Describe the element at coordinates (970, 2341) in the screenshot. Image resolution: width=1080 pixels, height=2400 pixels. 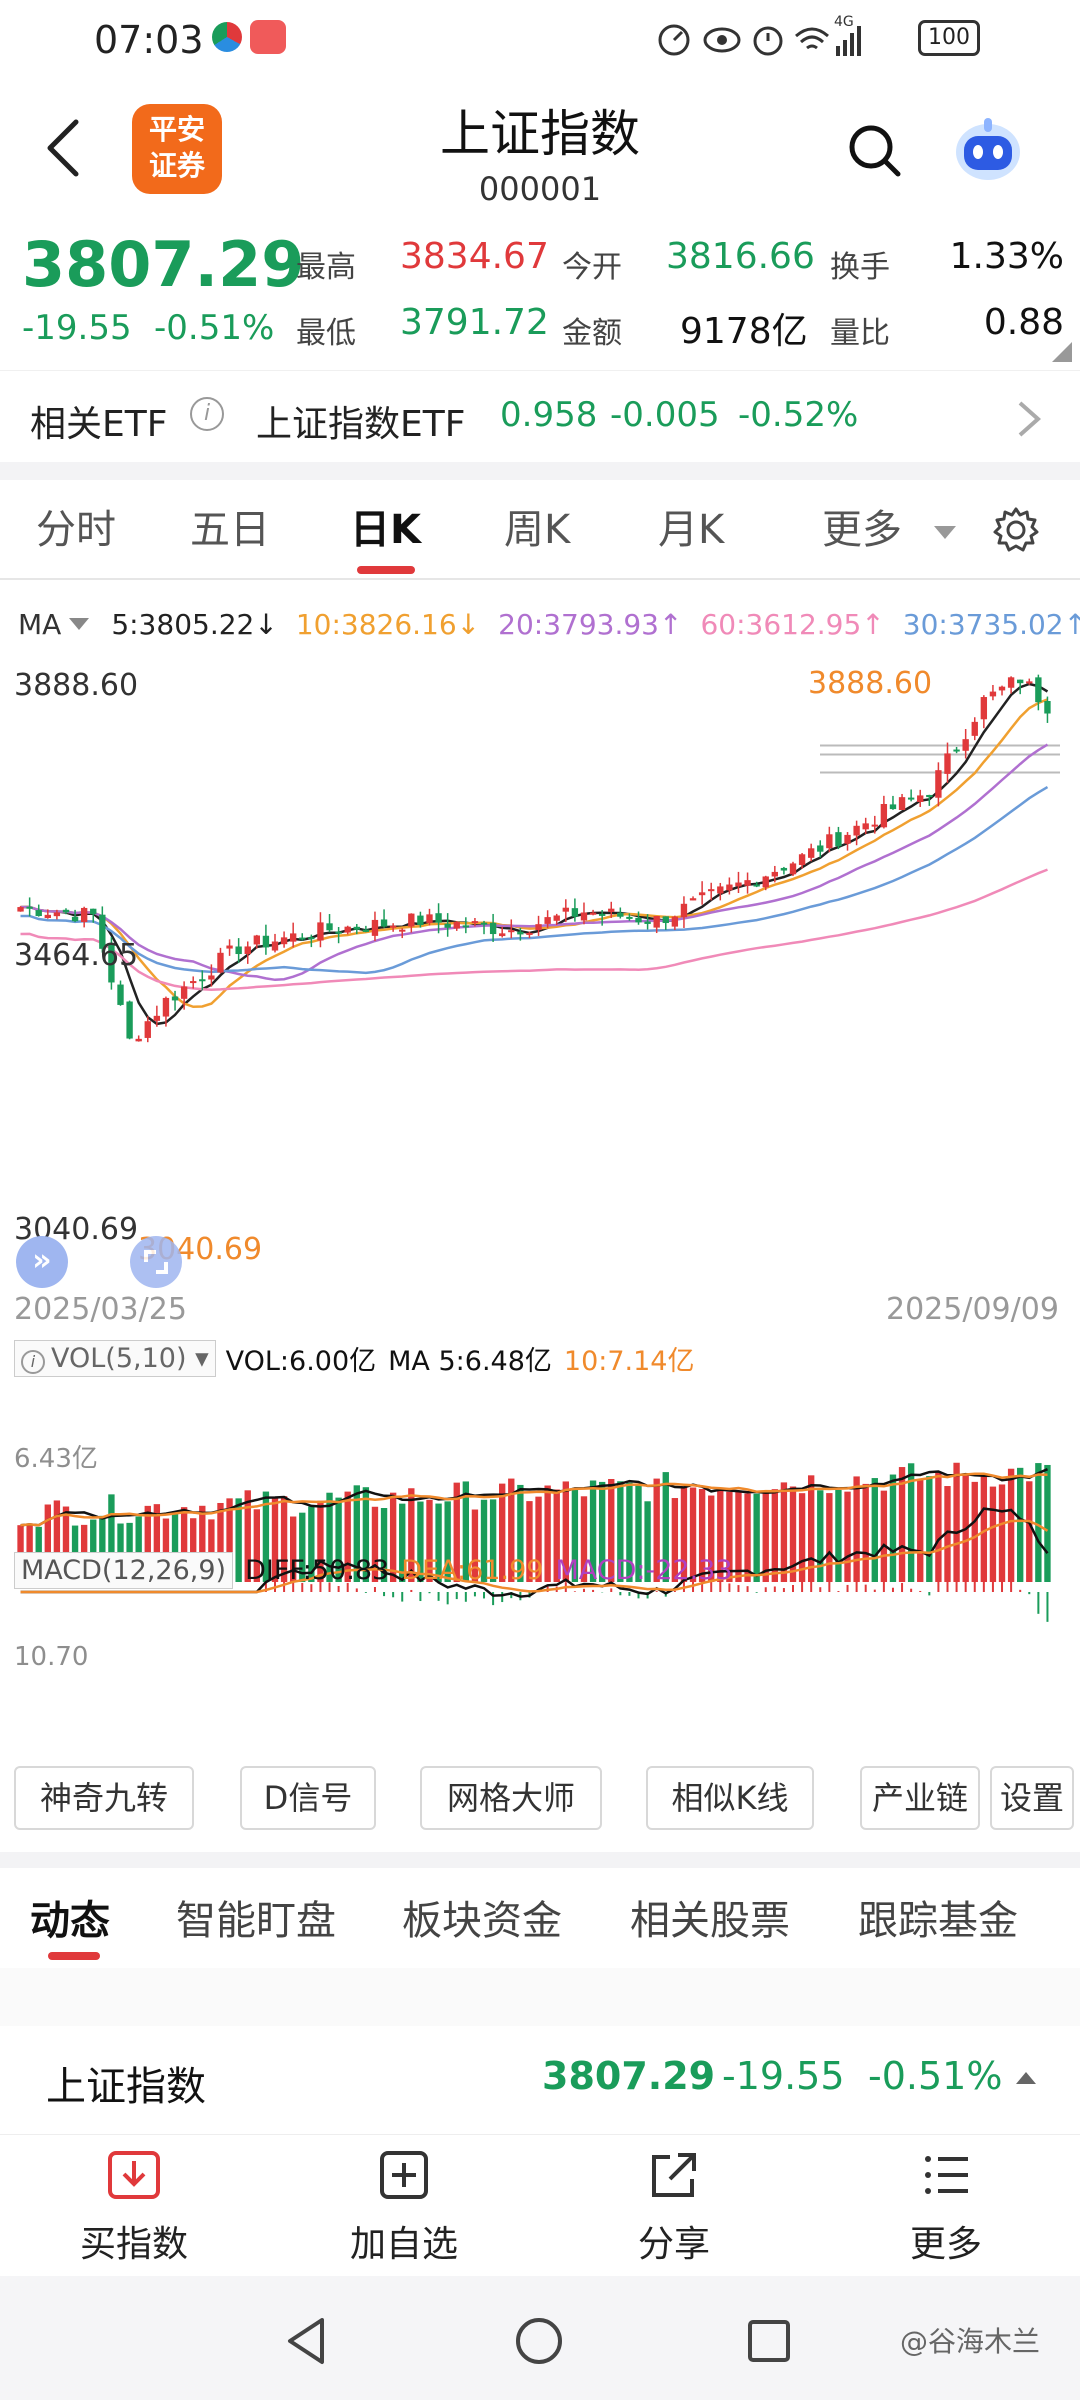
I see `watermark: @谷海木兰` at that location.